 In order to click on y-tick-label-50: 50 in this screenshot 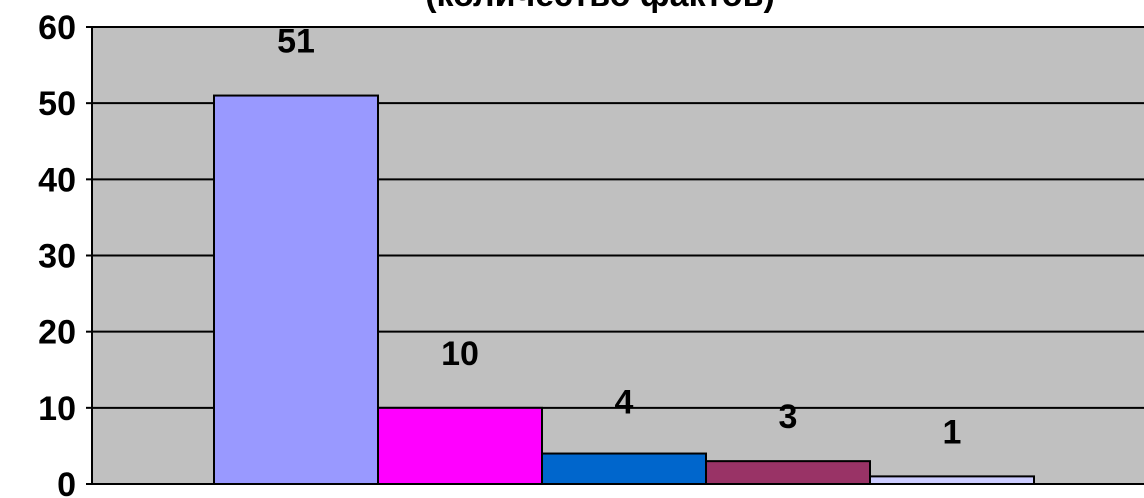, I will do `click(57, 104)`.